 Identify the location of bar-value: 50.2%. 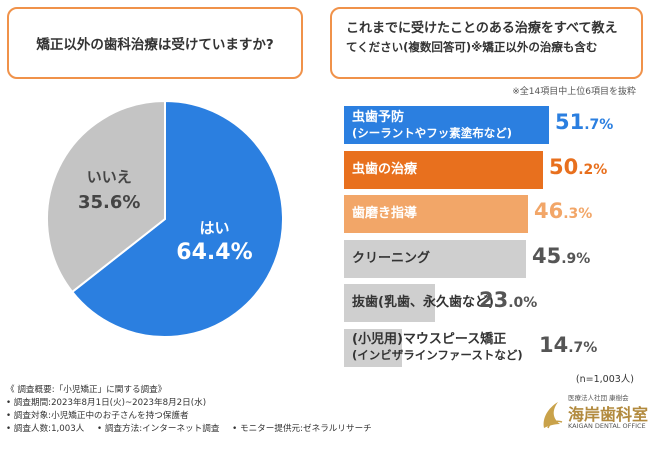
(578, 167).